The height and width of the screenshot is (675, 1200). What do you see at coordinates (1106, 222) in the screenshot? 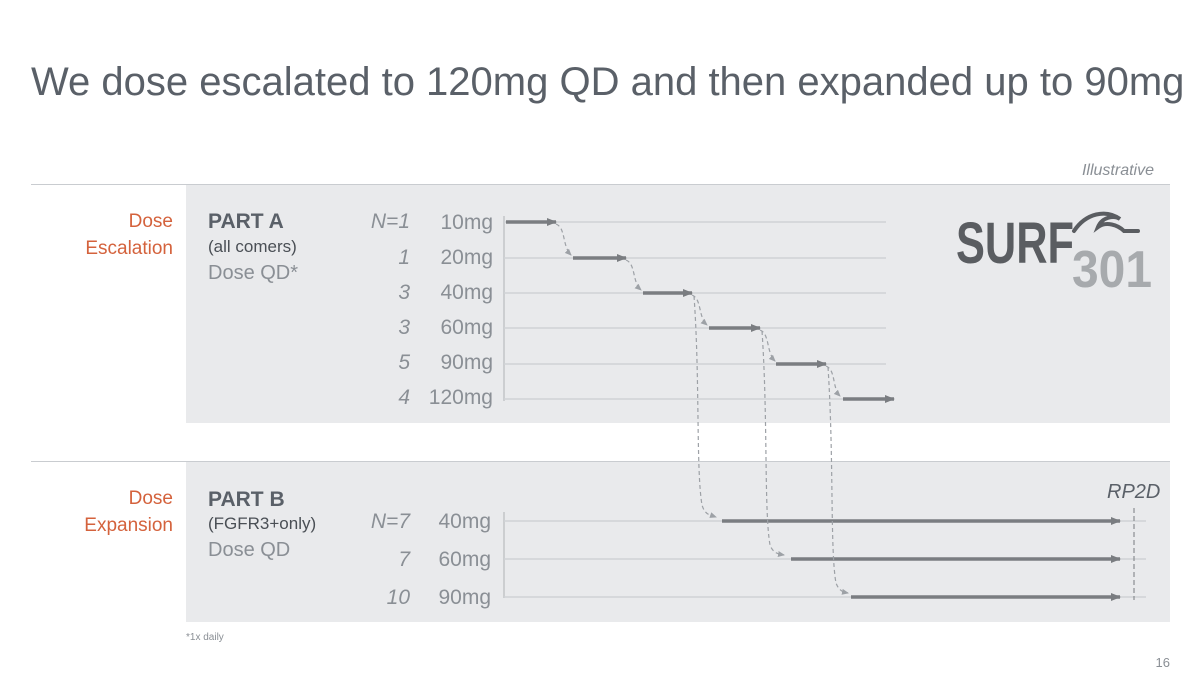
I see `wave-icon` at bounding box center [1106, 222].